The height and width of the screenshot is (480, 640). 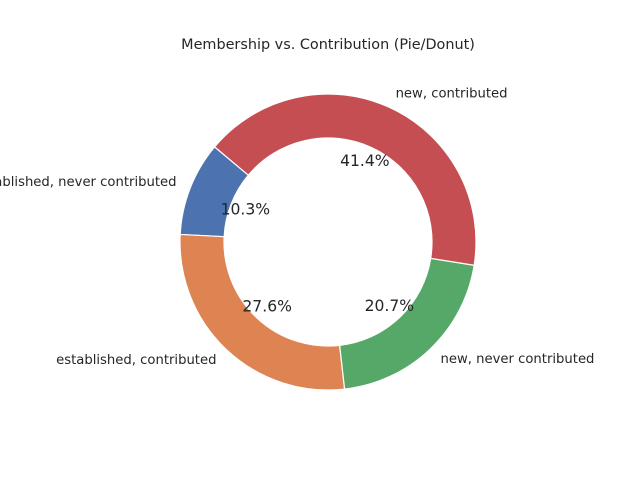 What do you see at coordinates (452, 93) in the screenshot?
I see `slice-label-new-contributed: new, contributed` at bounding box center [452, 93].